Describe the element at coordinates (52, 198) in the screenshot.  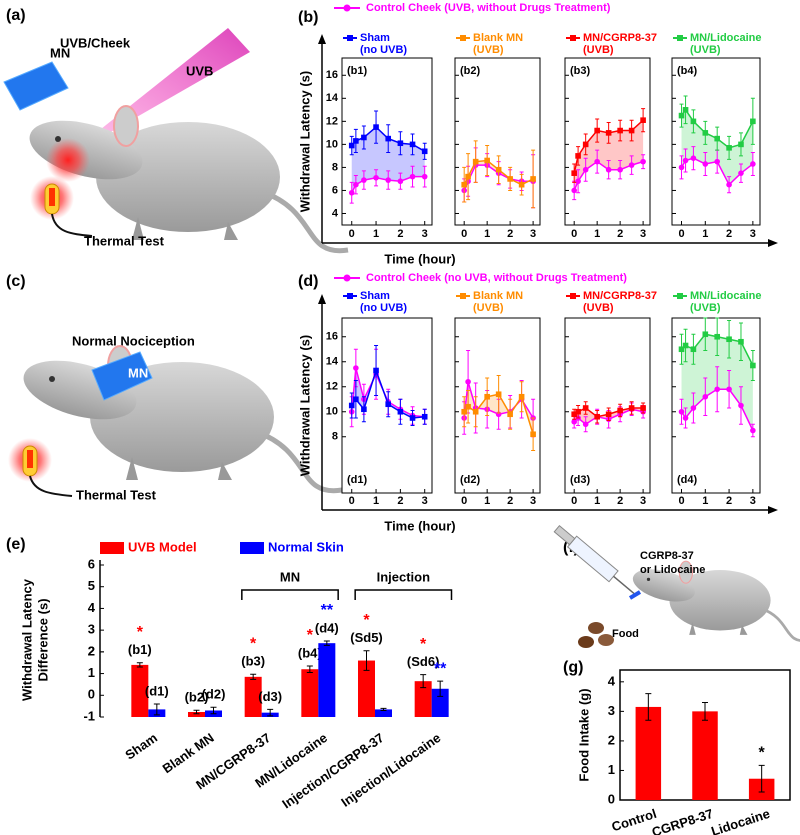
I see `thermal-probe` at that location.